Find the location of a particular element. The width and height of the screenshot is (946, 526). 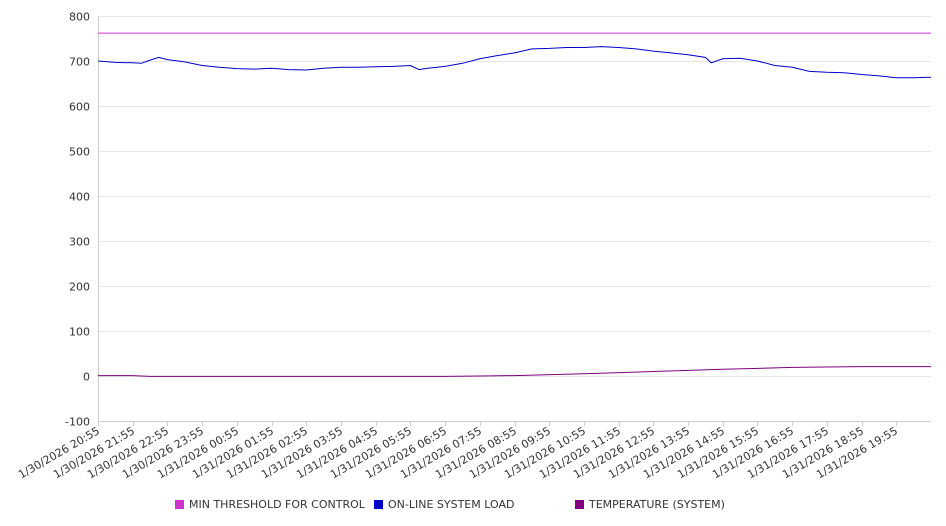

y-tick-labels: 800 700 600 500 400 300 200 100 0 -100 is located at coordinates (77, 220).